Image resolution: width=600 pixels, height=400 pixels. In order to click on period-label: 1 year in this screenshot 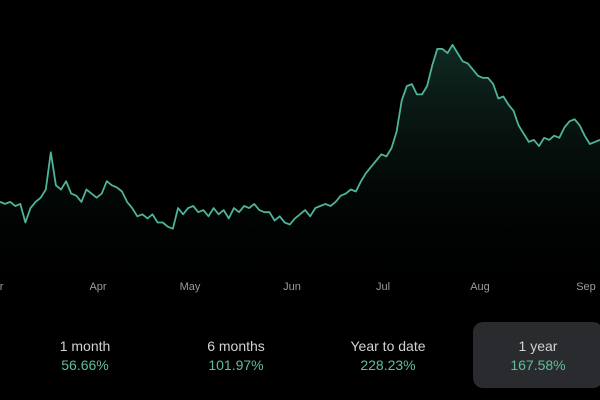, I will do `click(538, 346)`.